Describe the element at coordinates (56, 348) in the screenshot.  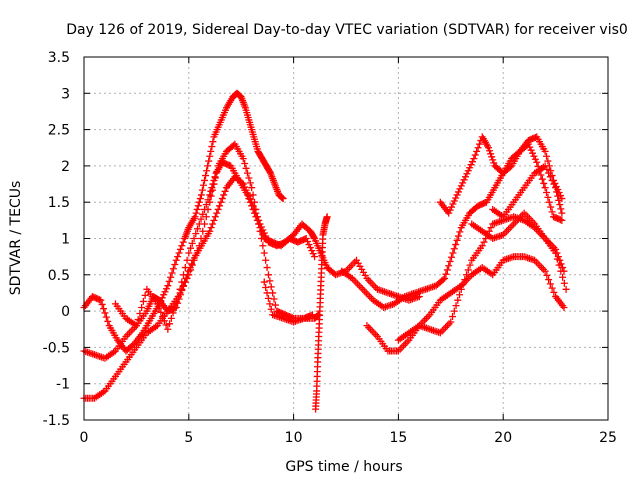
I see `y-tick-label: -0.5` at that location.